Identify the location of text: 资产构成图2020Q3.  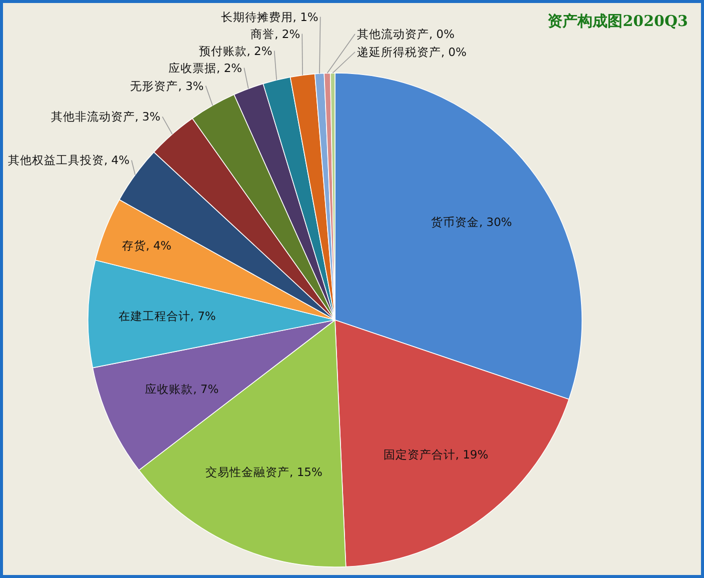
(618, 21).